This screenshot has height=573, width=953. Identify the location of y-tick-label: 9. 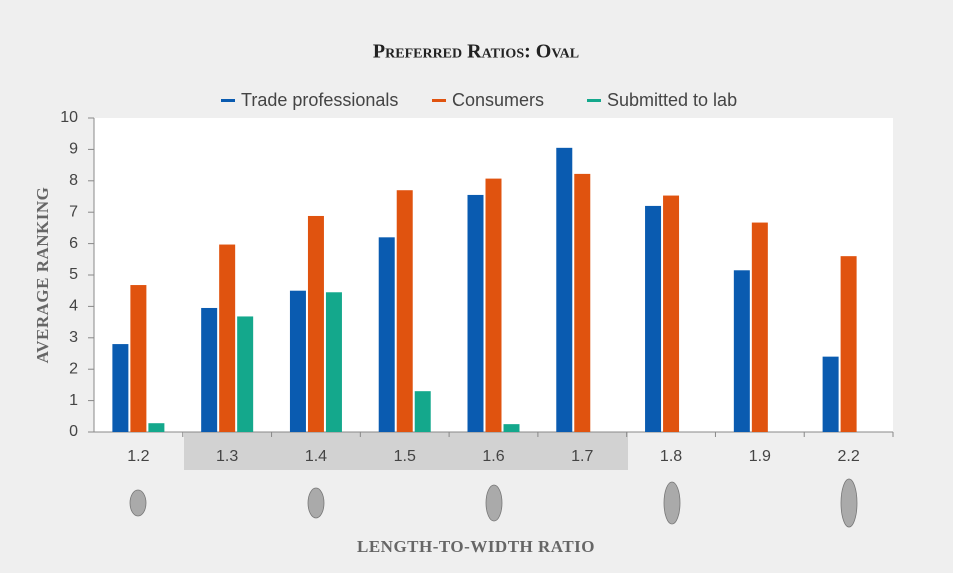
(73, 149).